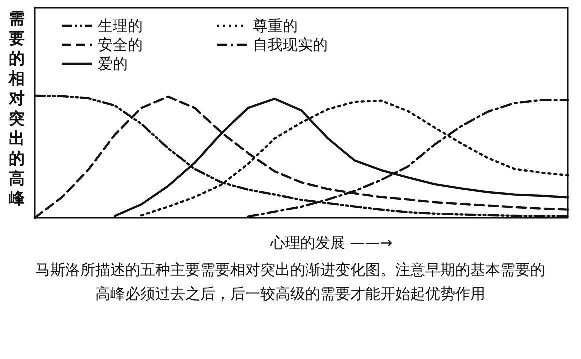  Describe the element at coordinates (331, 243) in the screenshot. I see `x-axis-title: 心理的发展 ——→` at that location.